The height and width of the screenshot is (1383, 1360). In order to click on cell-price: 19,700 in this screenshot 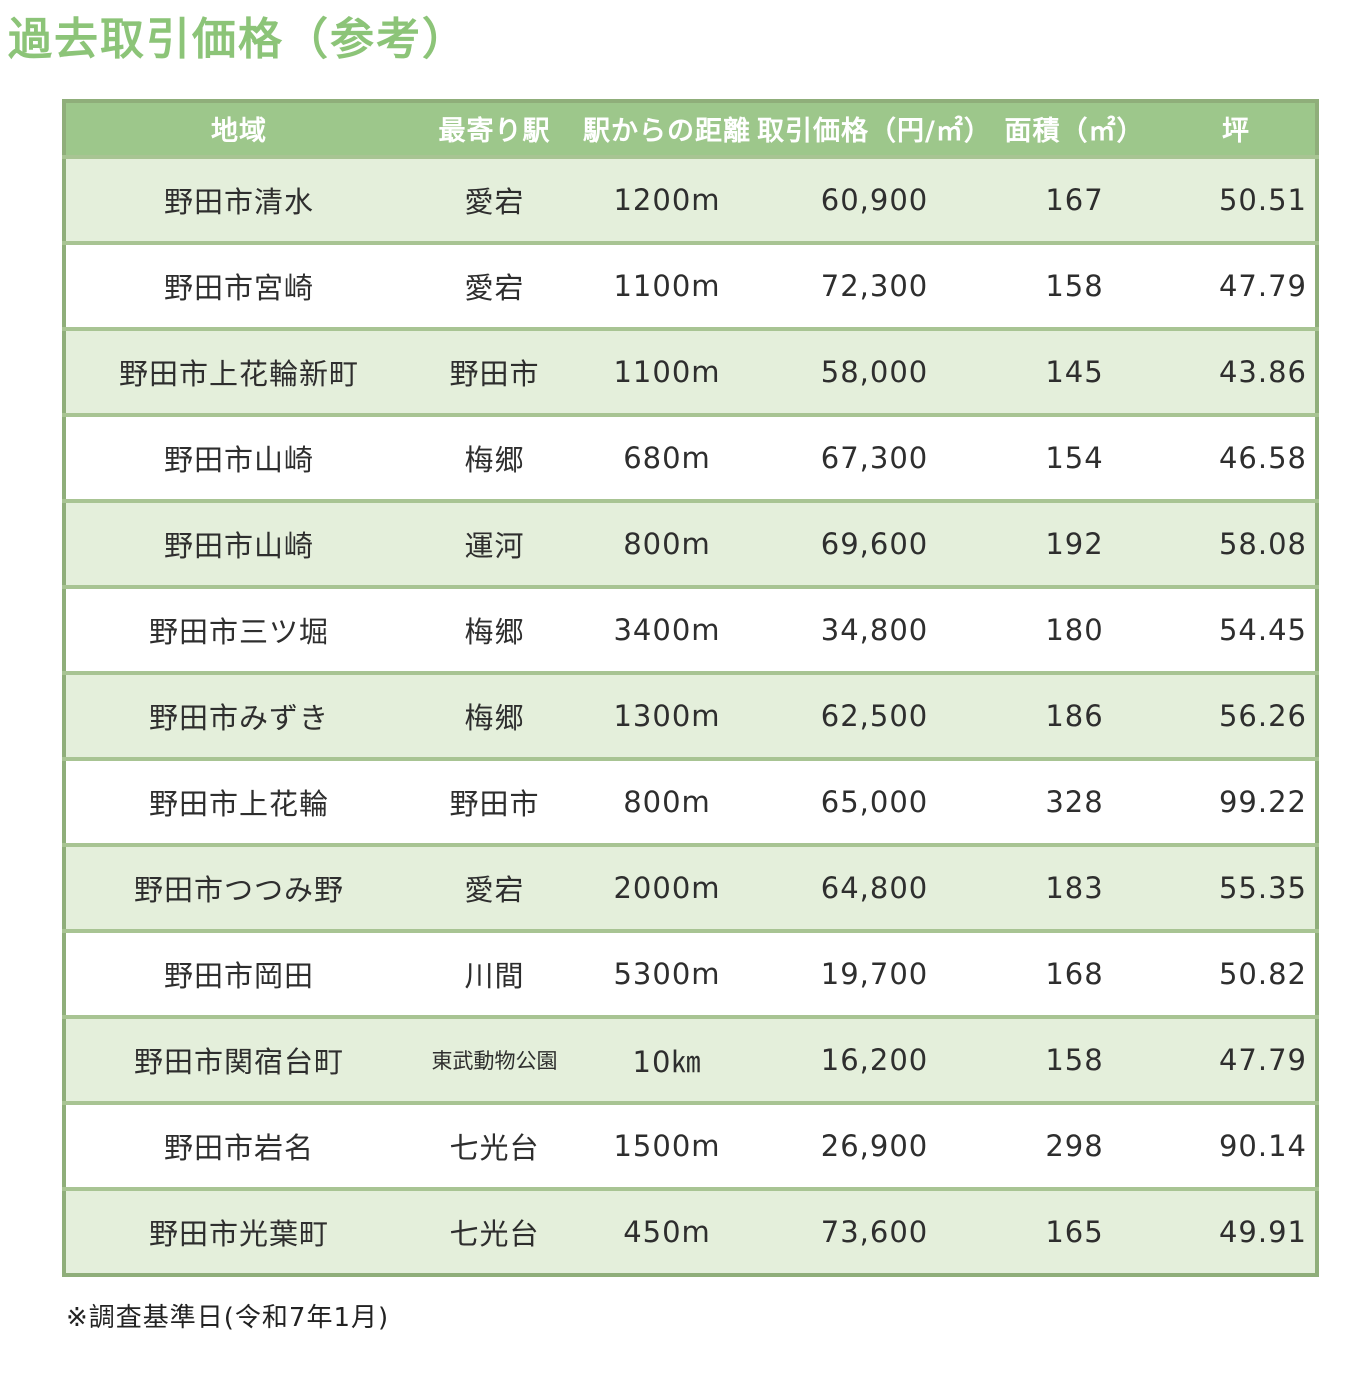, I will do `click(874, 973)`.